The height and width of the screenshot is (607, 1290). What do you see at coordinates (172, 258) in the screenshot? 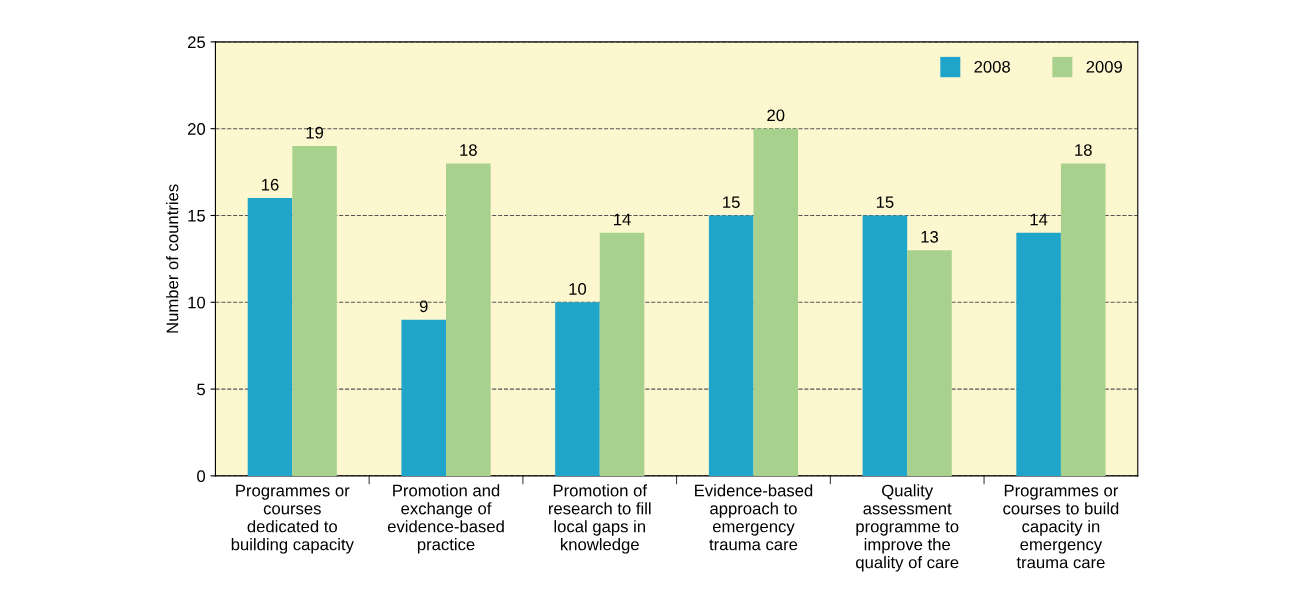
I see `y-axis-title: Number of countries` at bounding box center [172, 258].